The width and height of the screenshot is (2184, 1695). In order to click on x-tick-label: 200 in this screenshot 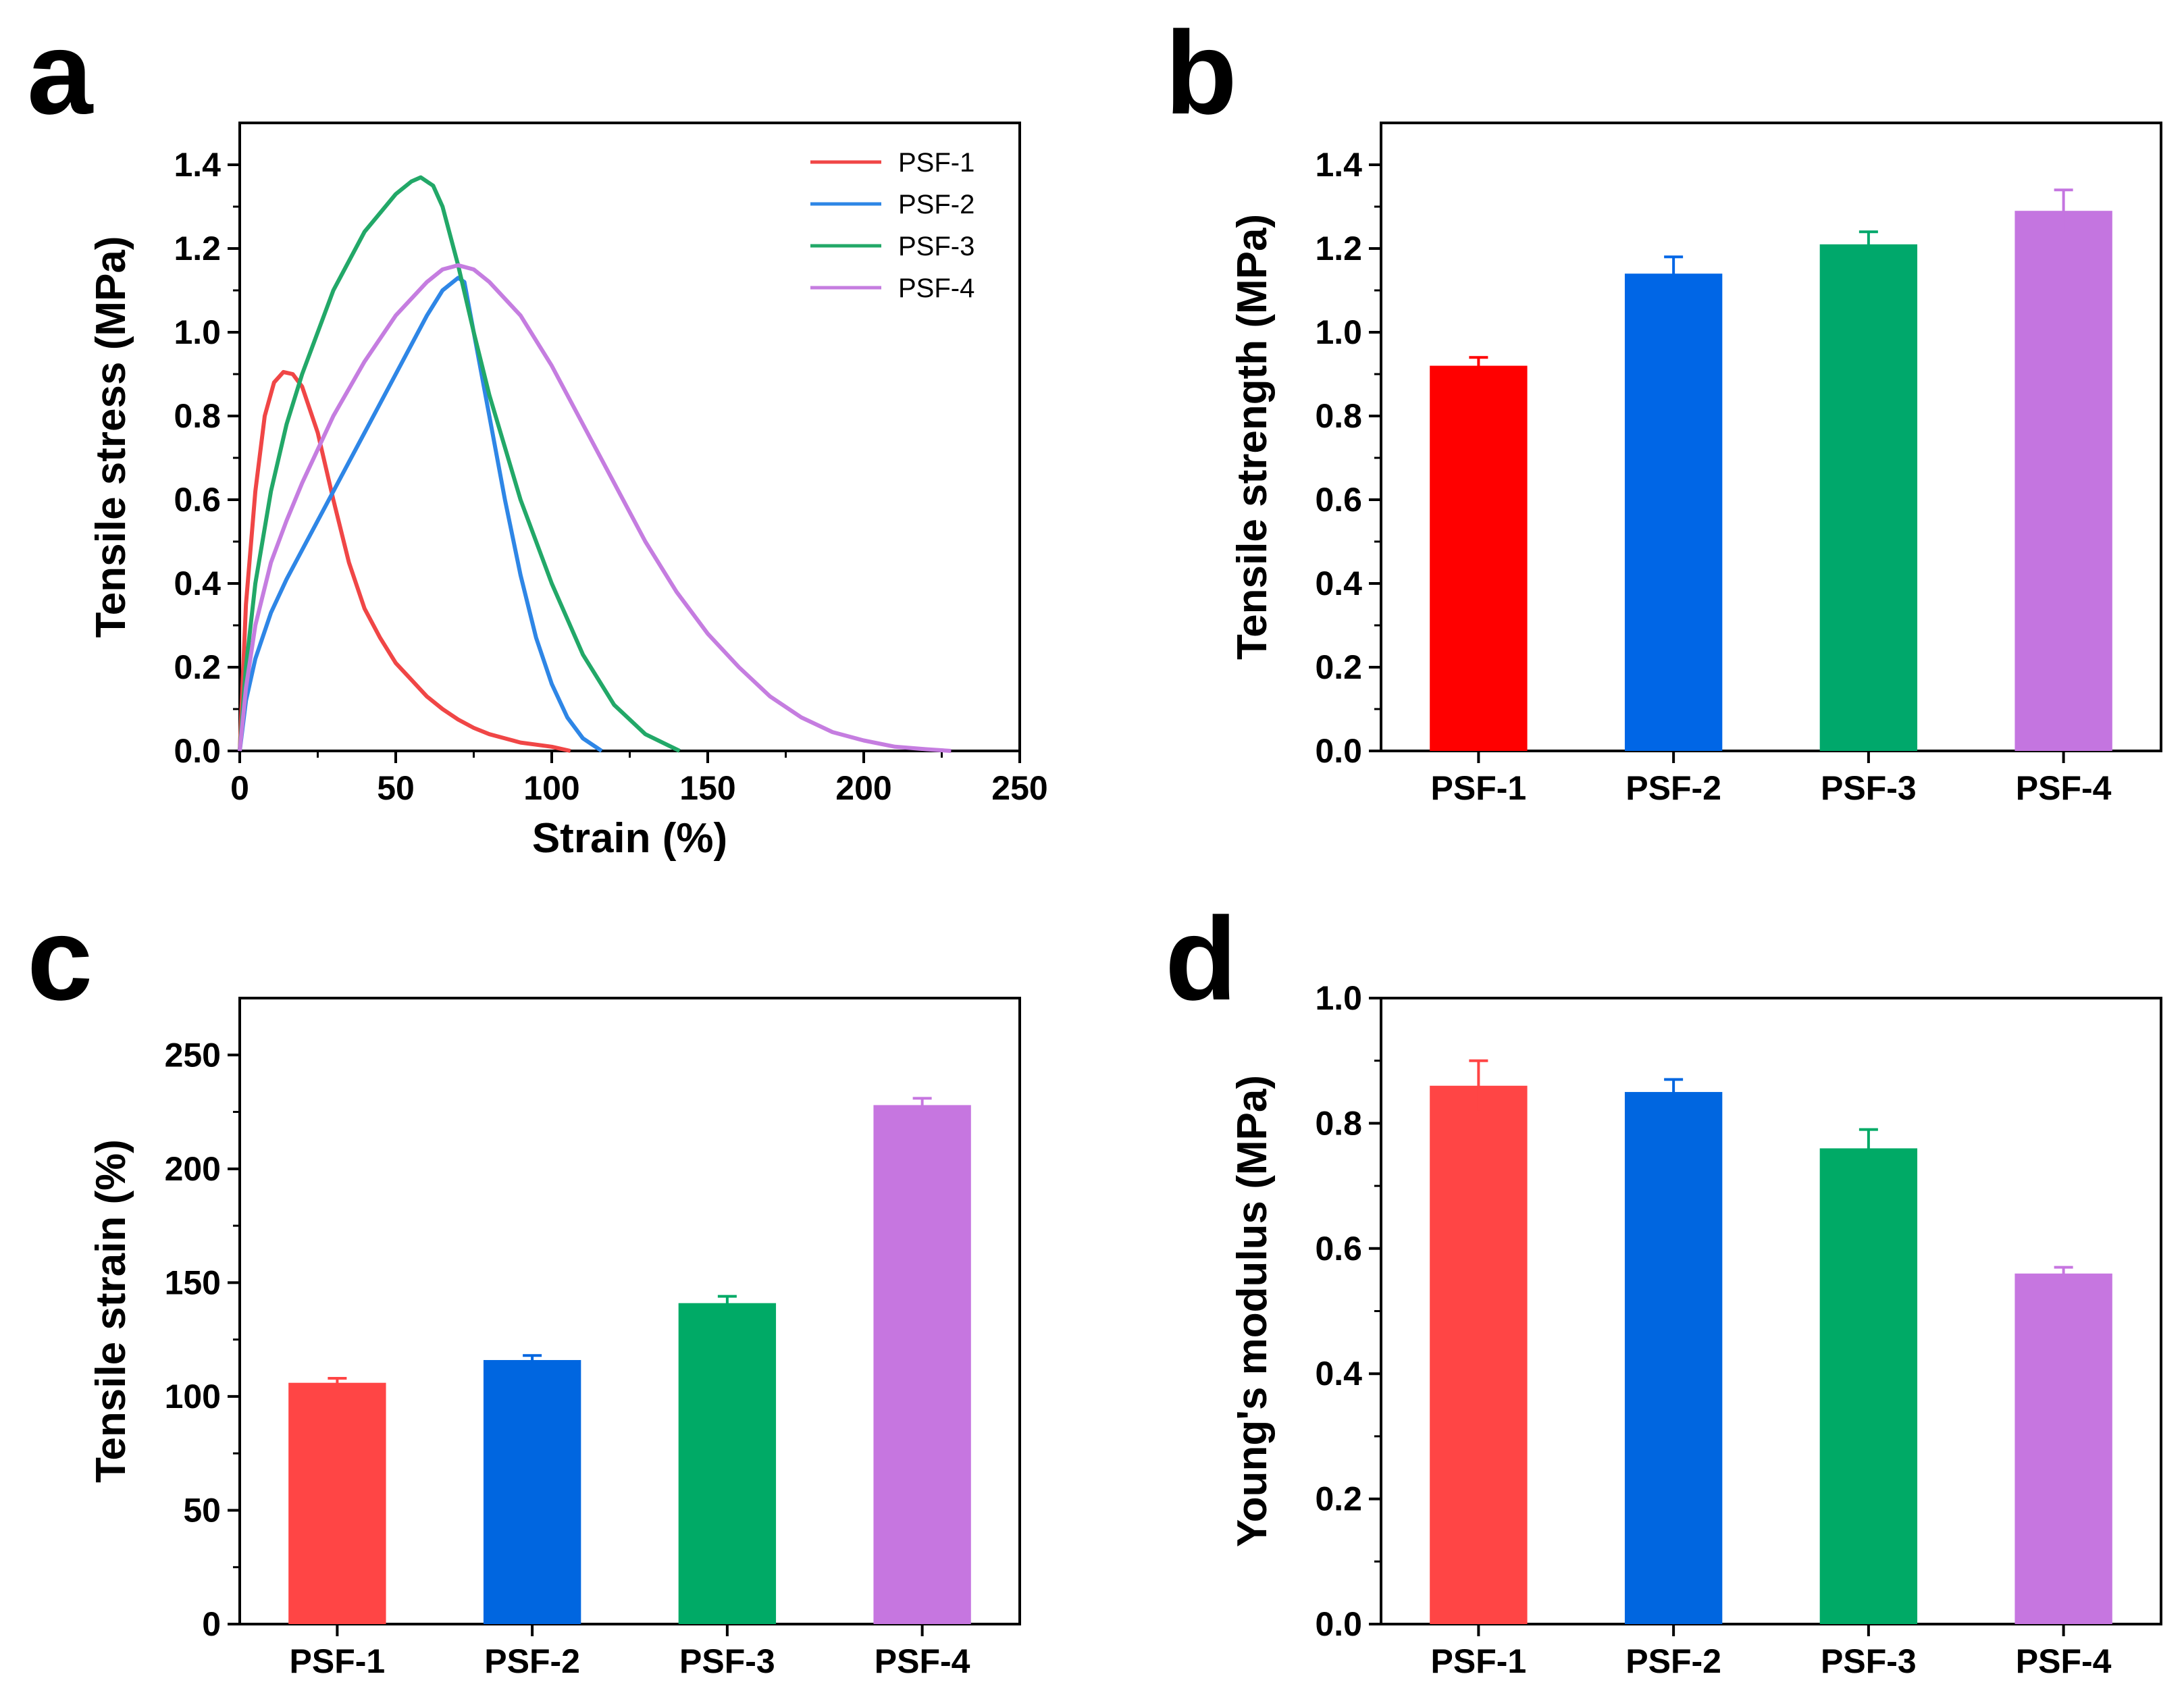, I will do `click(863, 788)`.